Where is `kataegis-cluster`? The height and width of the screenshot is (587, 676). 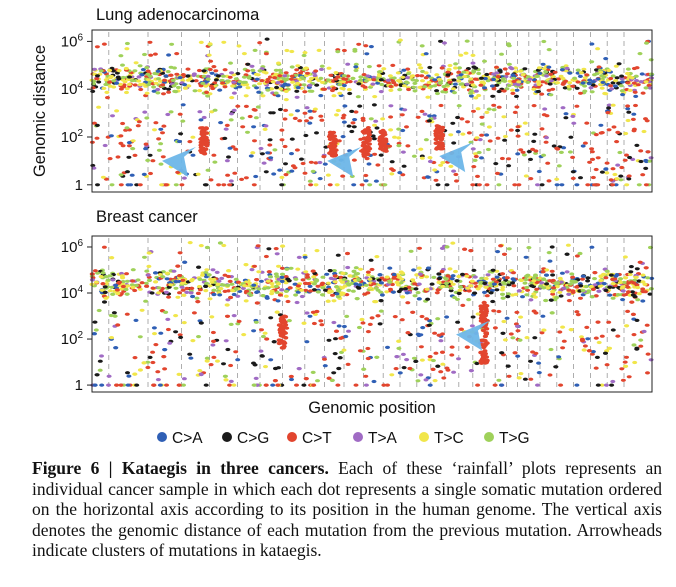
kataegis-cluster is located at coordinates (383, 140).